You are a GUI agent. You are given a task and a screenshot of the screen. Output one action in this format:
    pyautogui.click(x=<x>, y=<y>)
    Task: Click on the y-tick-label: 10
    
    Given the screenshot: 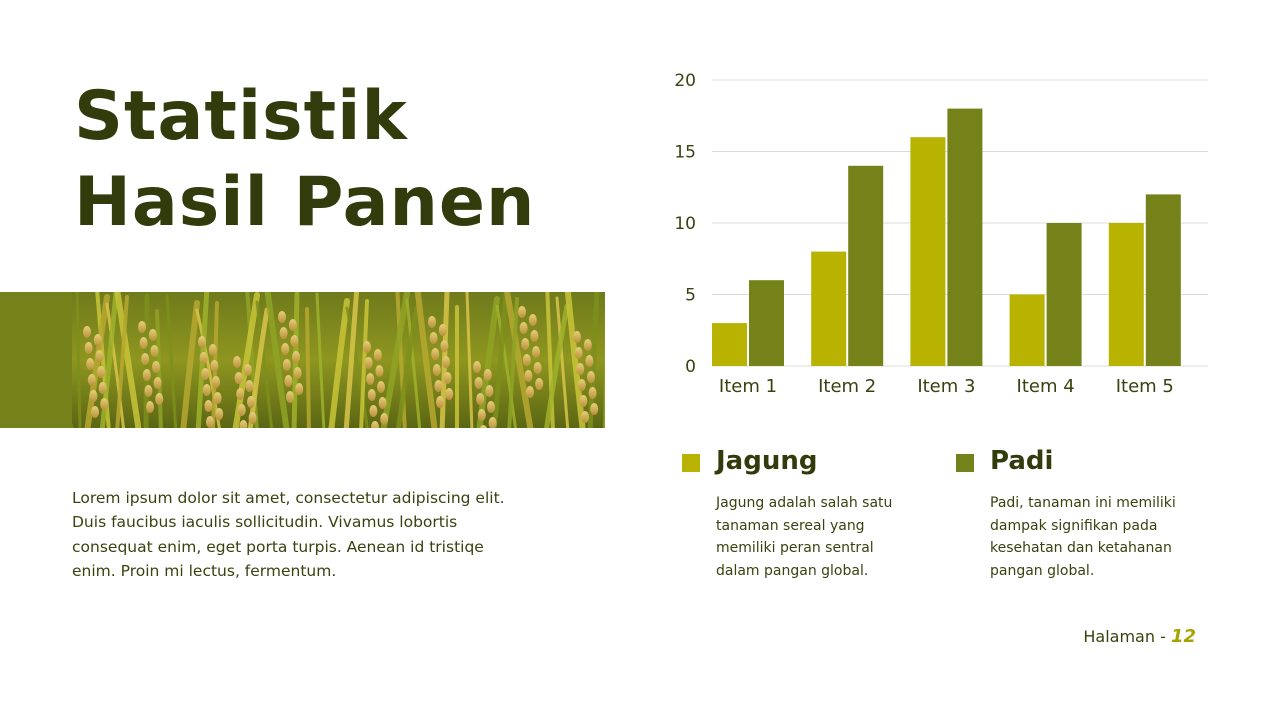 What is the action you would take?
    pyautogui.click(x=685, y=224)
    